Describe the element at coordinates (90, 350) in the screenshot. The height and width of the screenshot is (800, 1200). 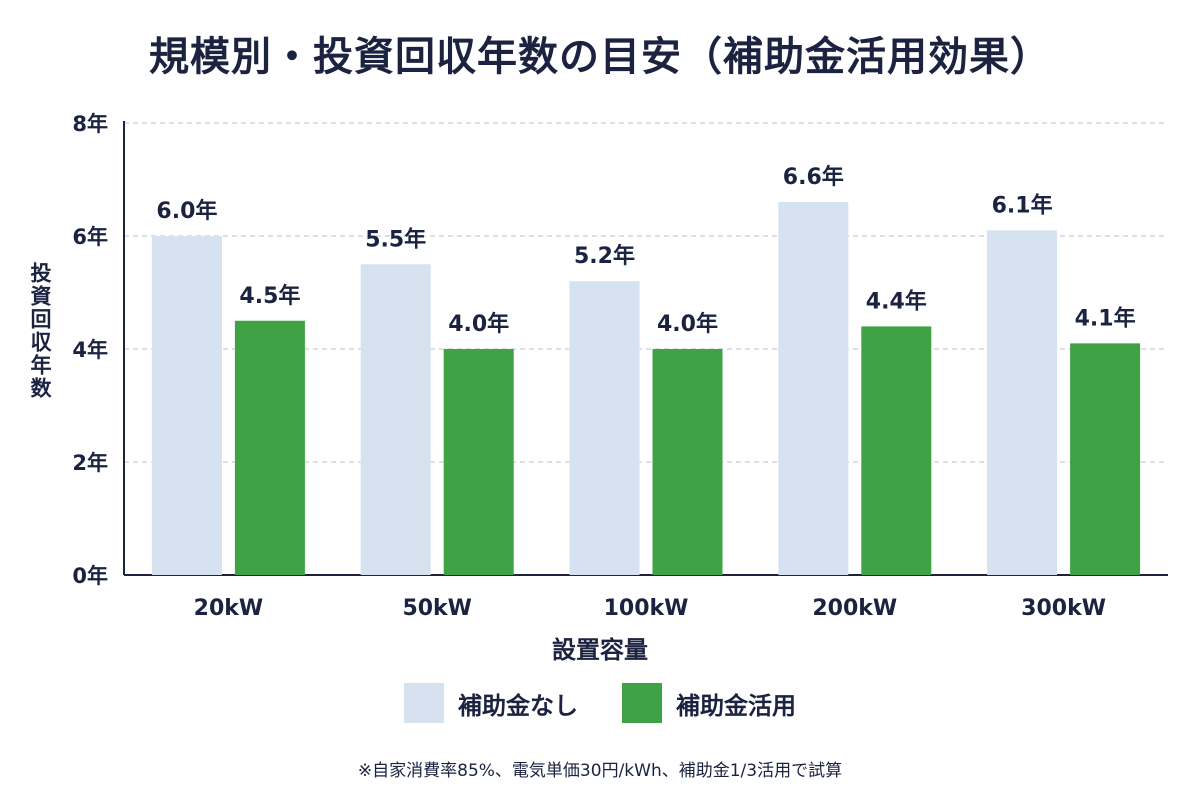
I see `y-tick-label: 4年` at that location.